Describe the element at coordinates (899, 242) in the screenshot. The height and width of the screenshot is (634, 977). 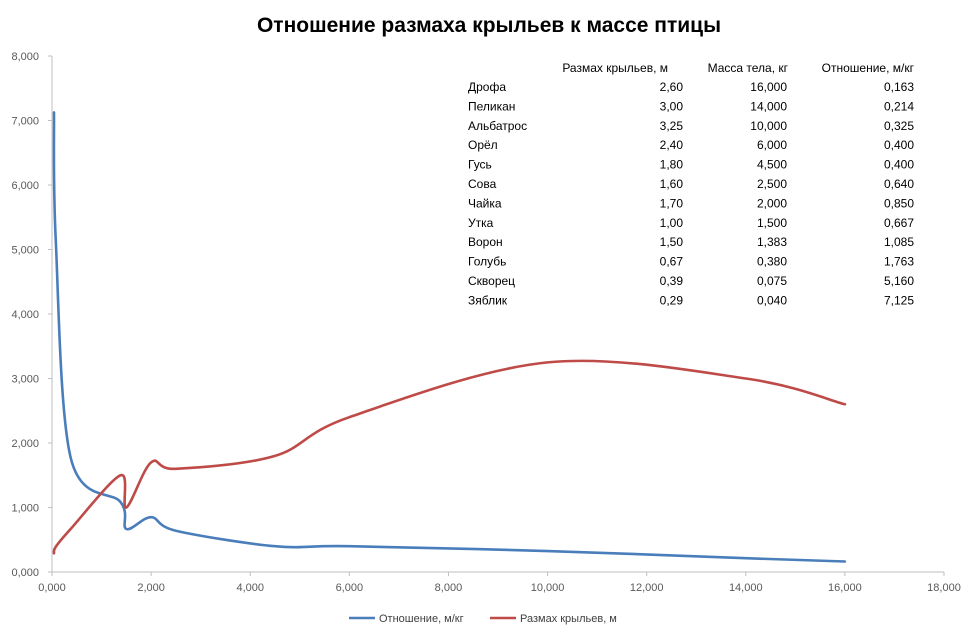
I see `table-cell: 1,085` at that location.